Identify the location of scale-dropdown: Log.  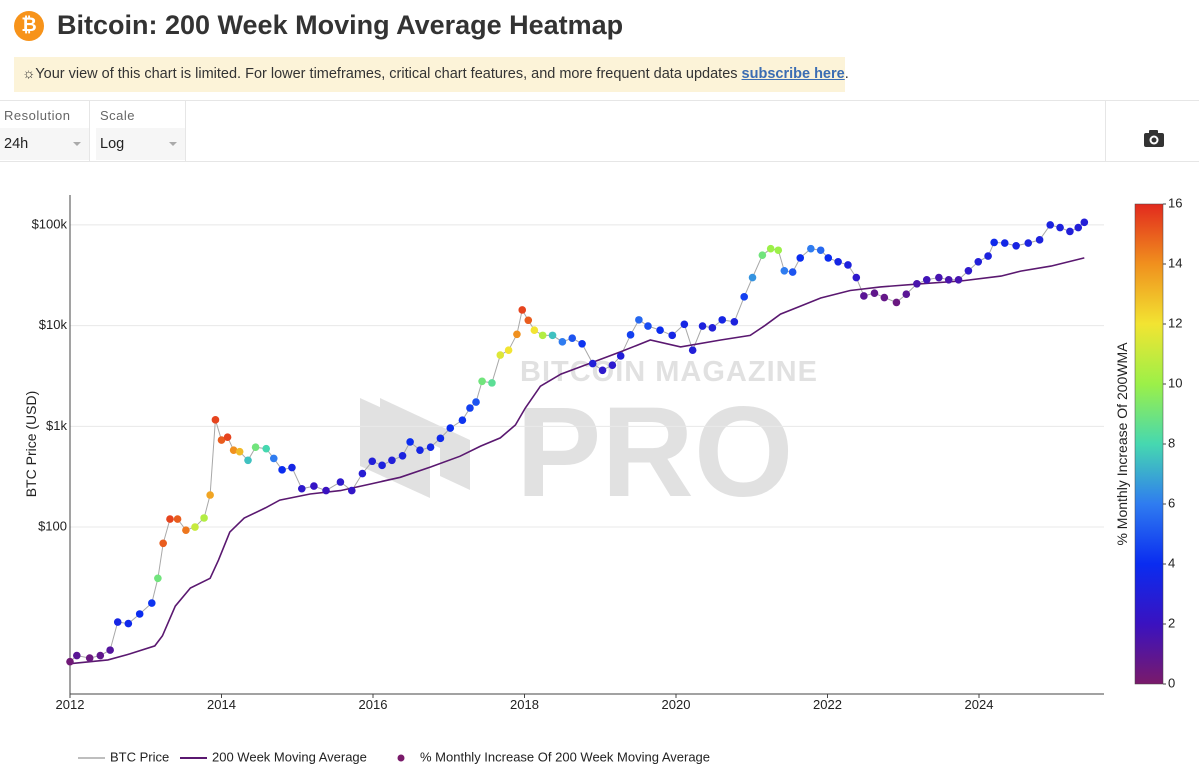
(140, 144).